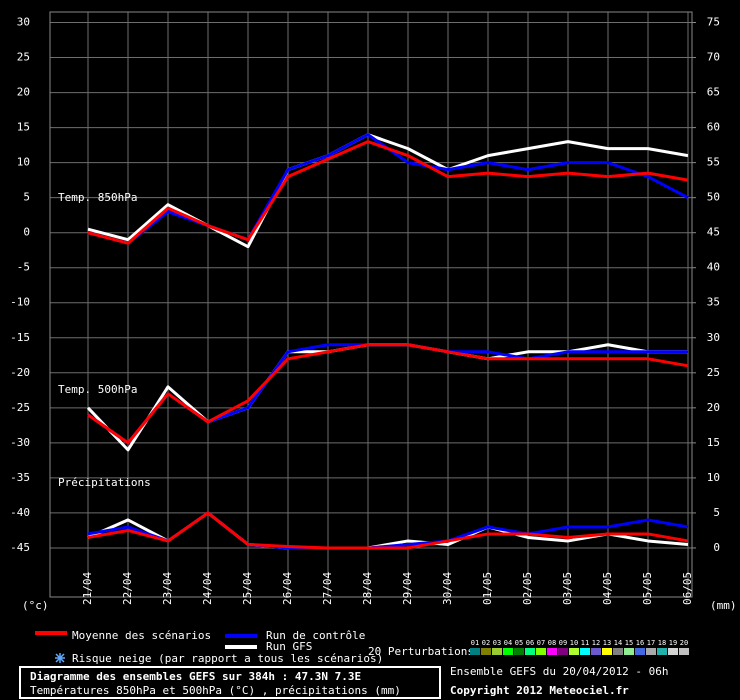 The image size is (740, 700). What do you see at coordinates (713, 442) in the screenshot?
I see `y2-tick-label: 15` at bounding box center [713, 442].